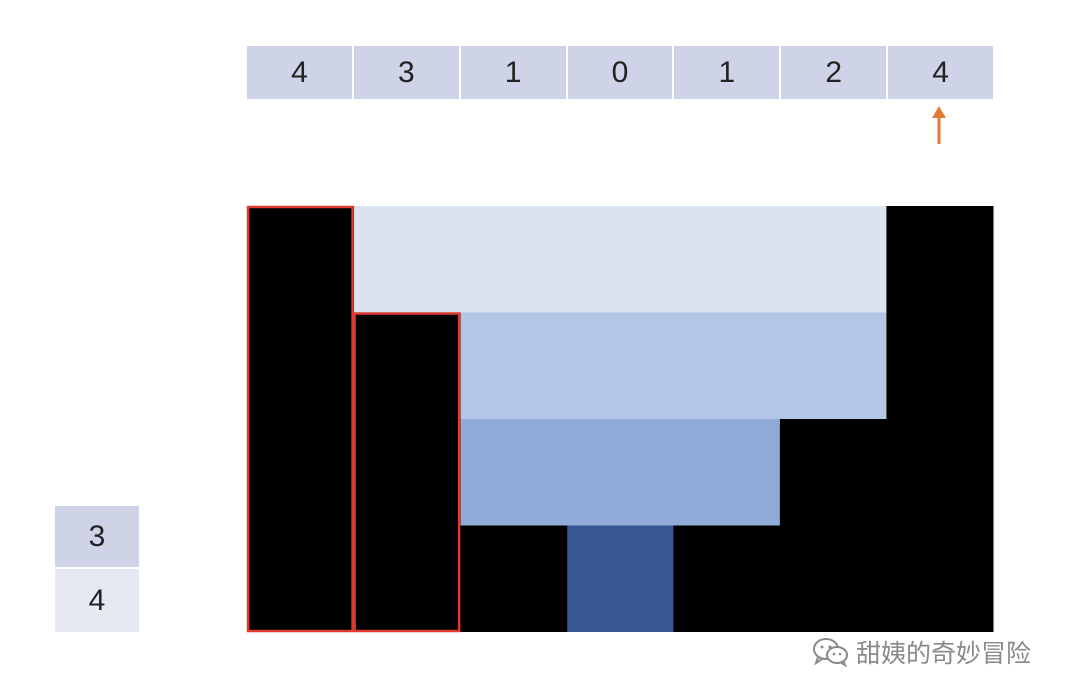 The width and height of the screenshot is (1080, 699). Describe the element at coordinates (830, 652) in the screenshot. I see `wechat-icon` at that location.